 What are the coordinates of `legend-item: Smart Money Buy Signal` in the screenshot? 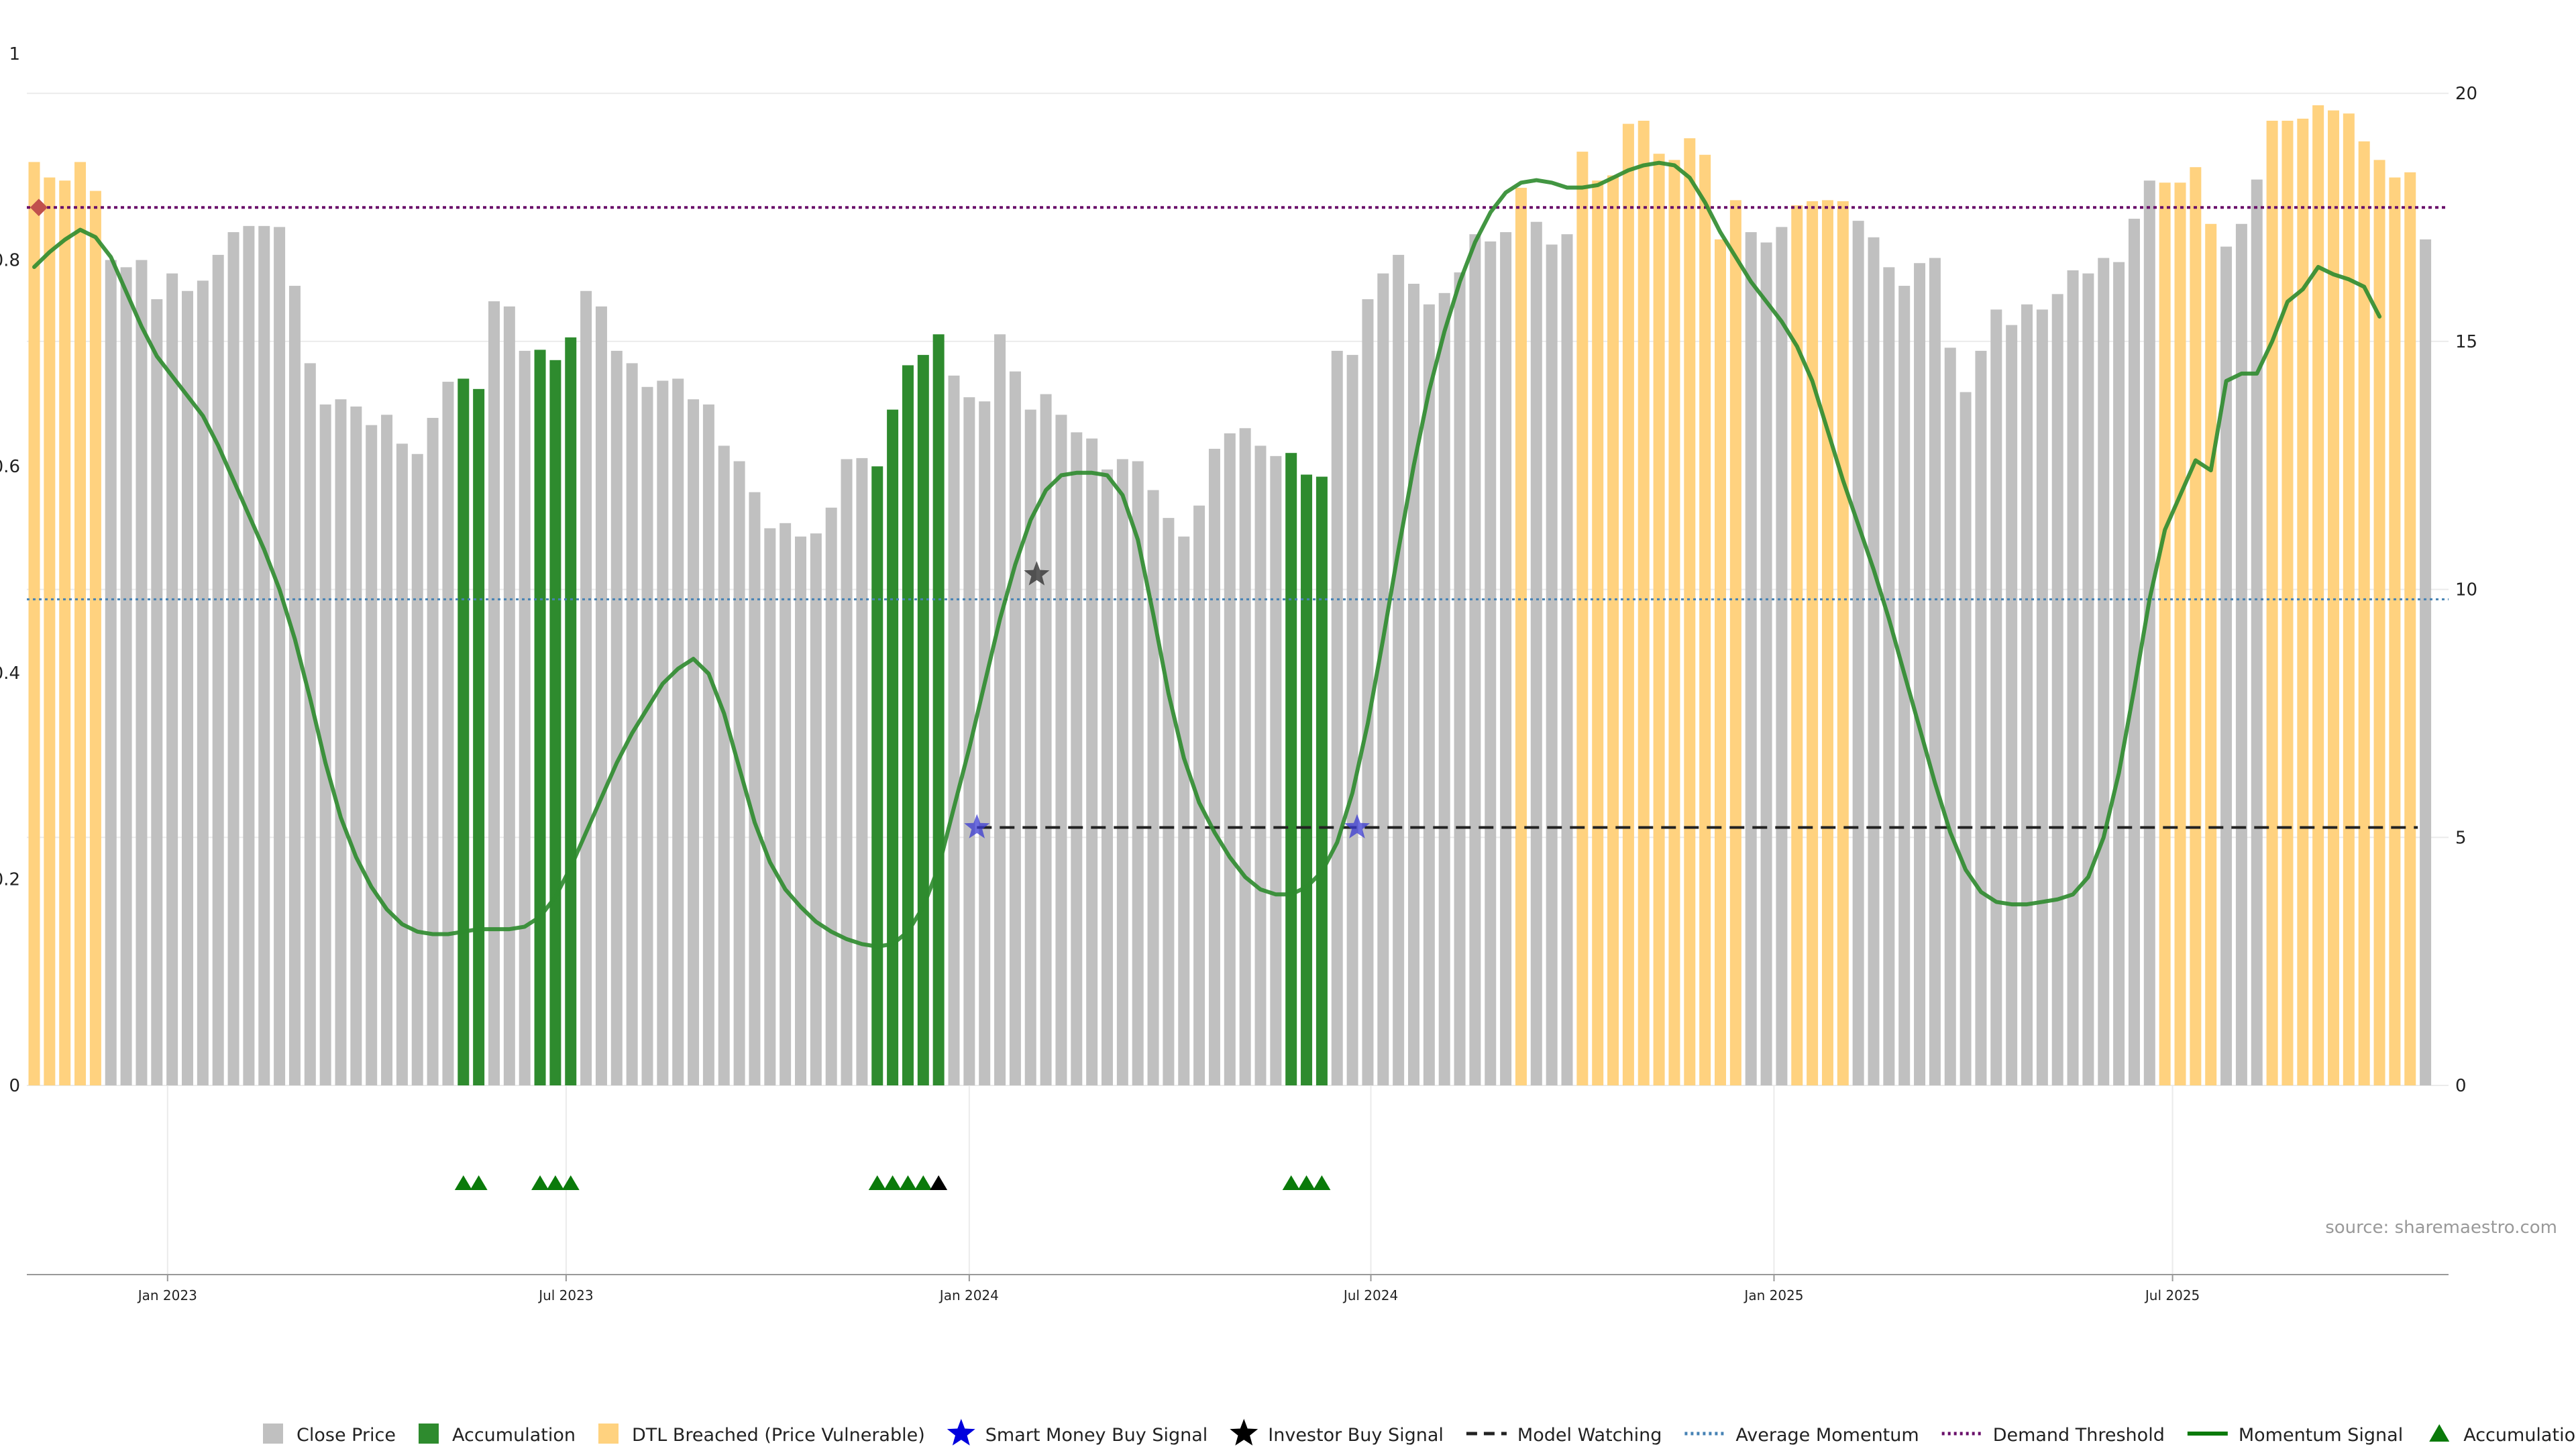 It's located at (1077, 1432).